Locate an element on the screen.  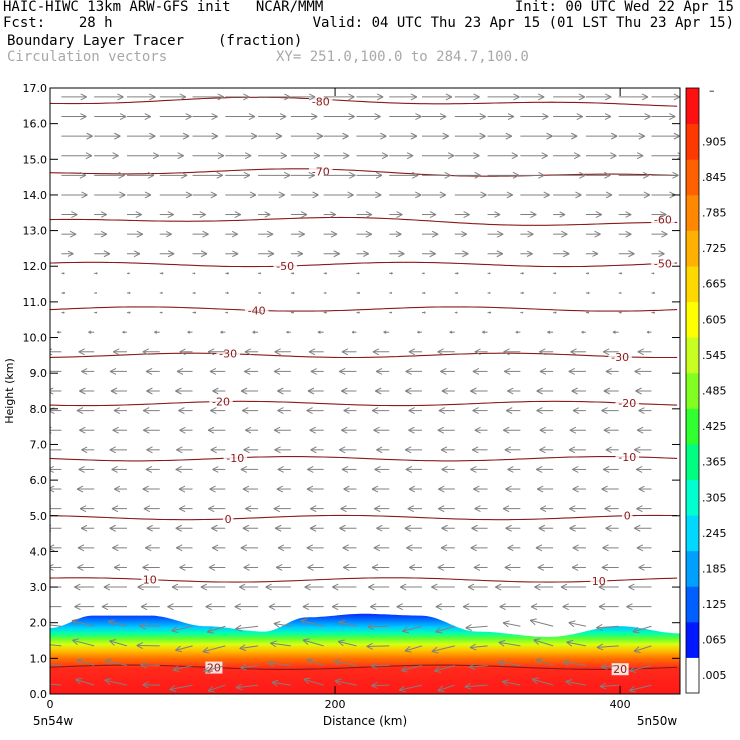
colorbar-label: .185 is located at coordinates (714, 568).